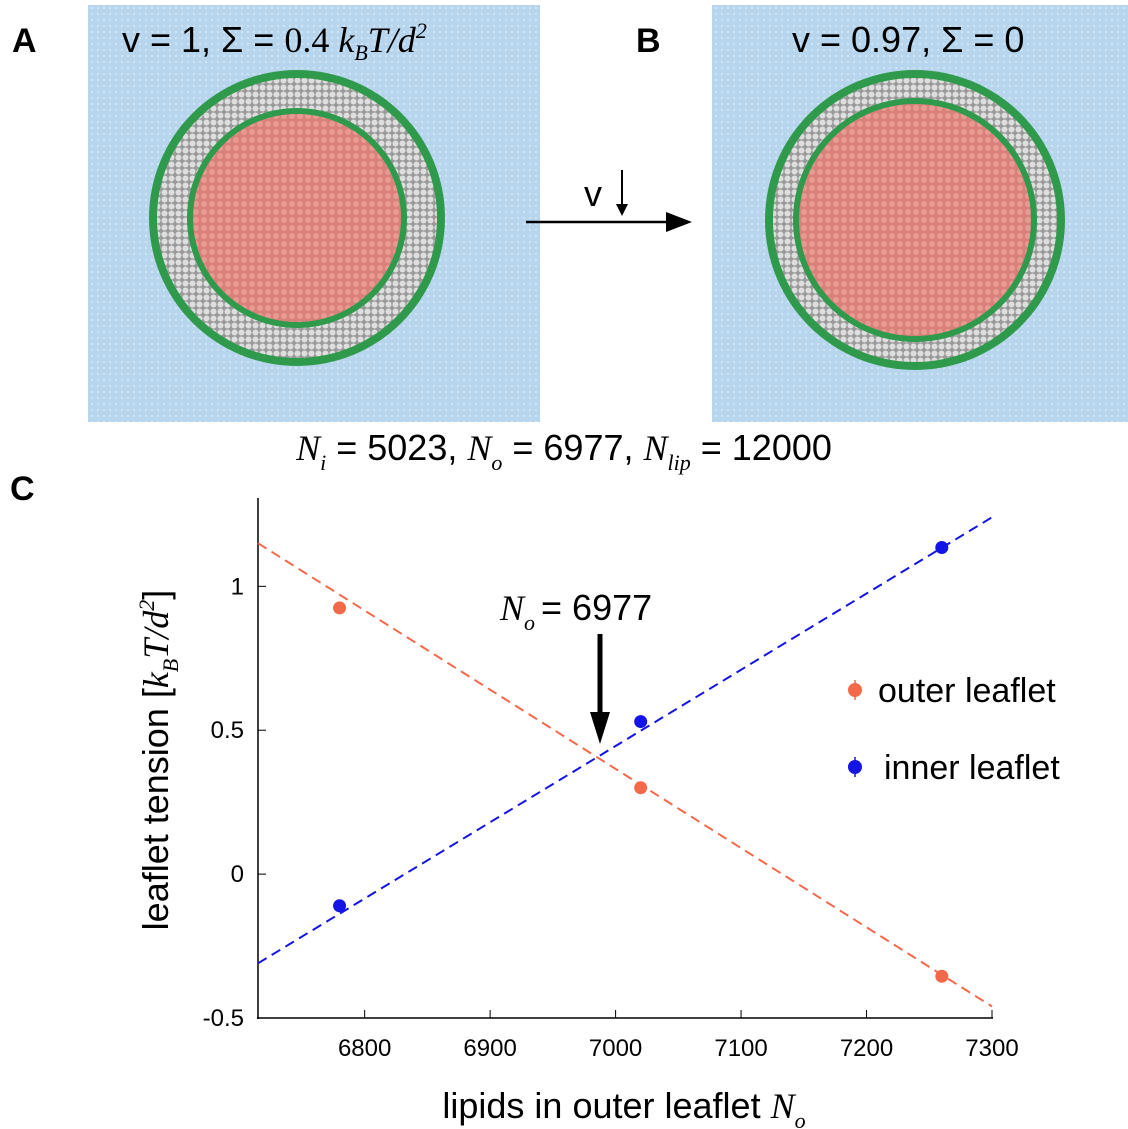 The width and height of the screenshot is (1128, 1129). What do you see at coordinates (967, 691) in the screenshot?
I see `legend-label: outer leaflet` at bounding box center [967, 691].